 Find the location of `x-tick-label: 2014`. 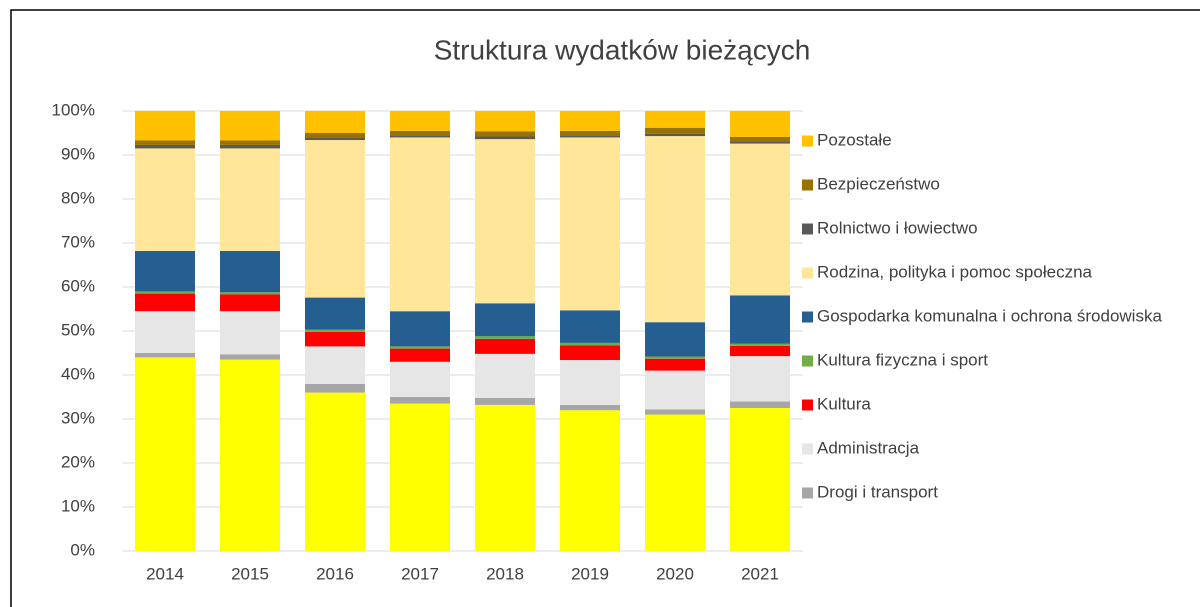

x-tick-label: 2014 is located at coordinates (165, 573).